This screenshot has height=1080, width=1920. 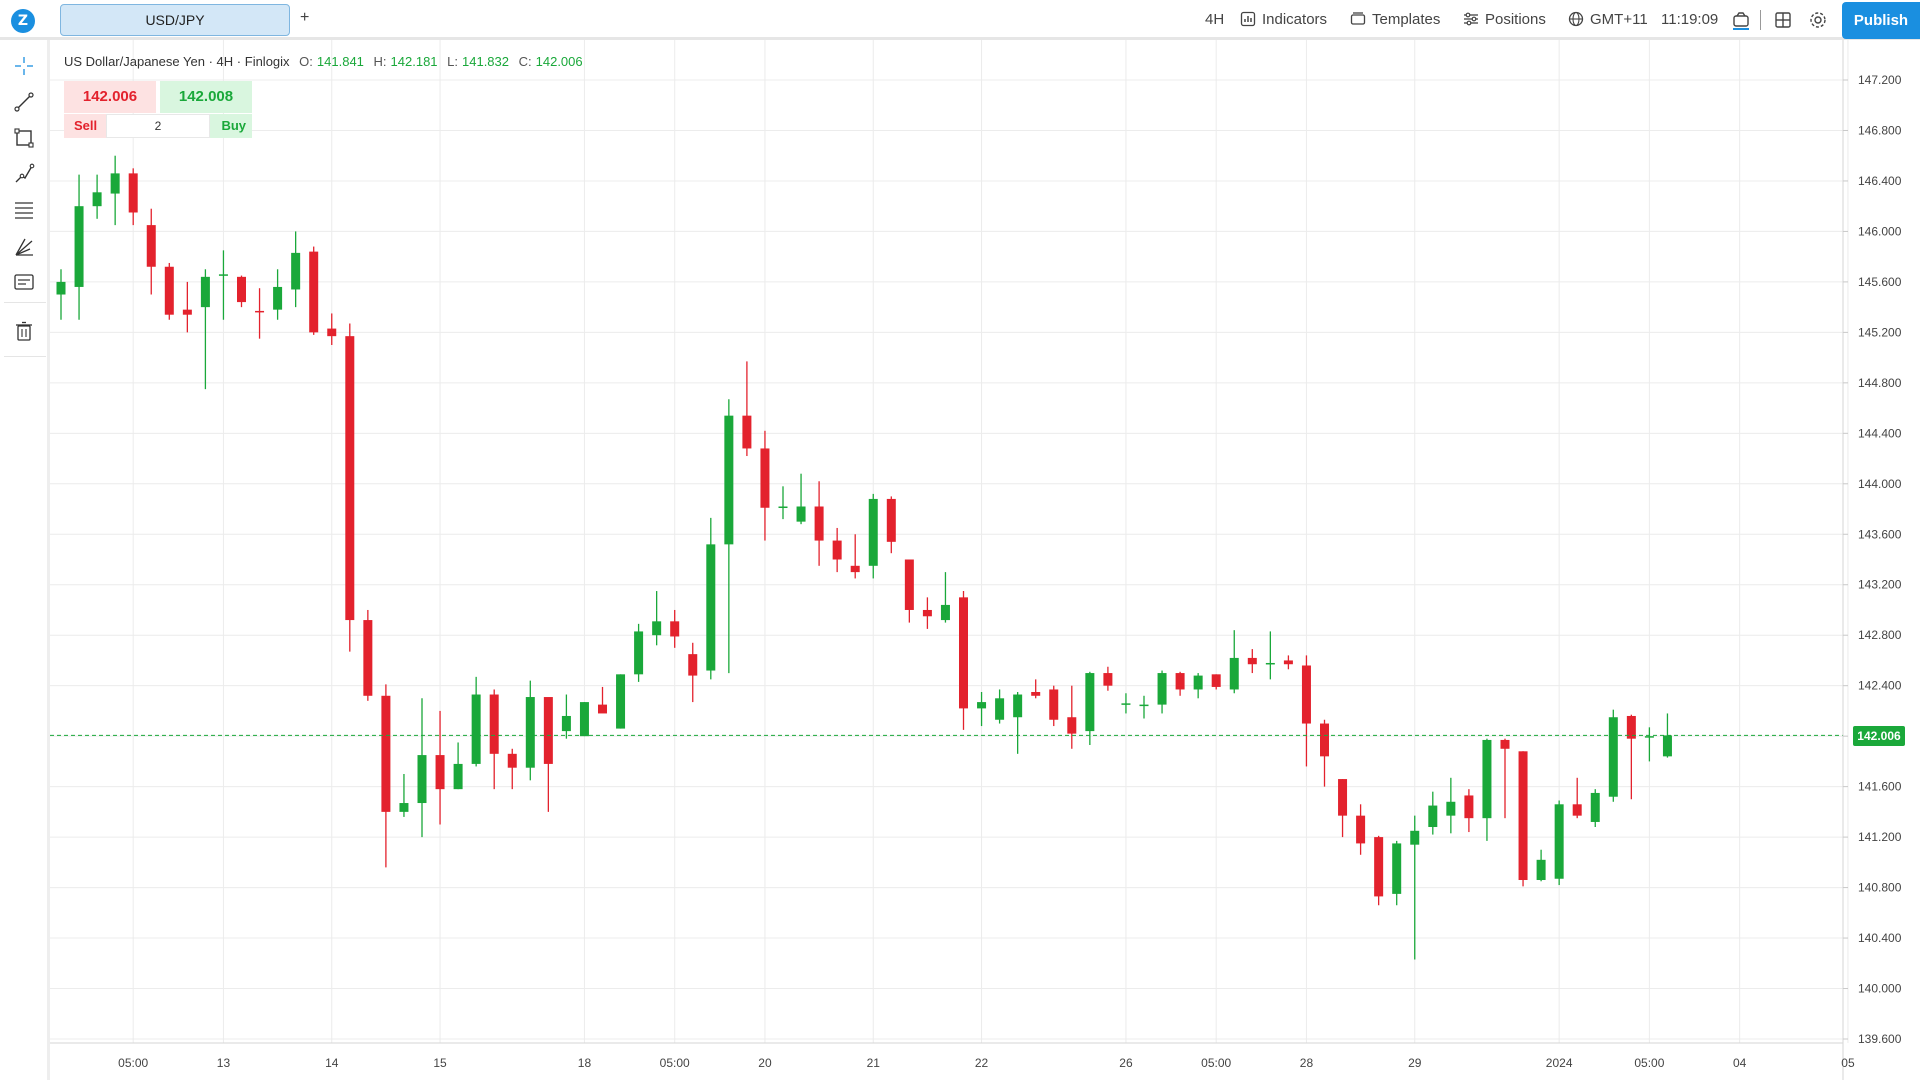 What do you see at coordinates (24, 331) in the screenshot?
I see `trash-icon` at bounding box center [24, 331].